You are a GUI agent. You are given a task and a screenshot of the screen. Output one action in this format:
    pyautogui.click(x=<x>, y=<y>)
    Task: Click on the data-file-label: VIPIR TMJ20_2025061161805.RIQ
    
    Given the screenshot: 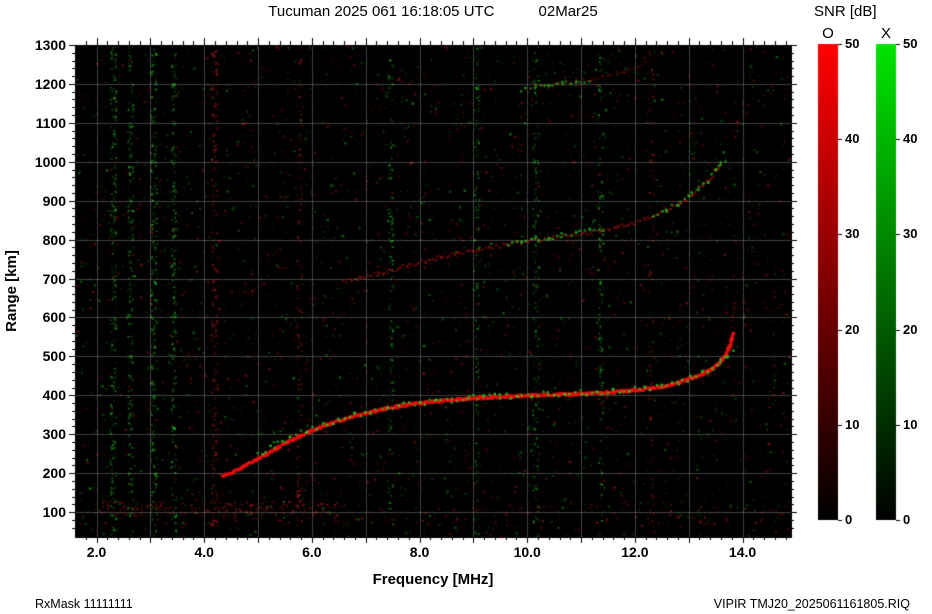 What is the action you would take?
    pyautogui.click(x=811, y=604)
    